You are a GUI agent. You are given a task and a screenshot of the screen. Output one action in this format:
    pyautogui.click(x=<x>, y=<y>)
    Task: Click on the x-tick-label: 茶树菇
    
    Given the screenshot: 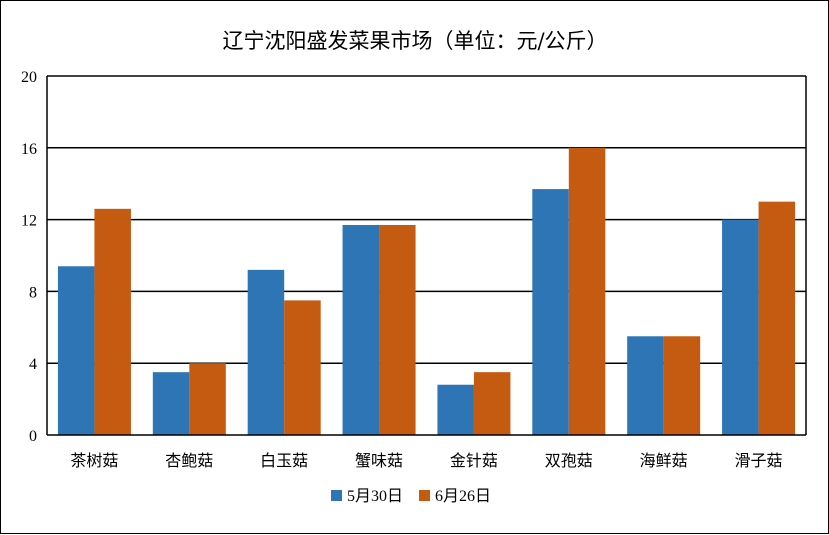 What is the action you would take?
    pyautogui.click(x=94, y=460)
    